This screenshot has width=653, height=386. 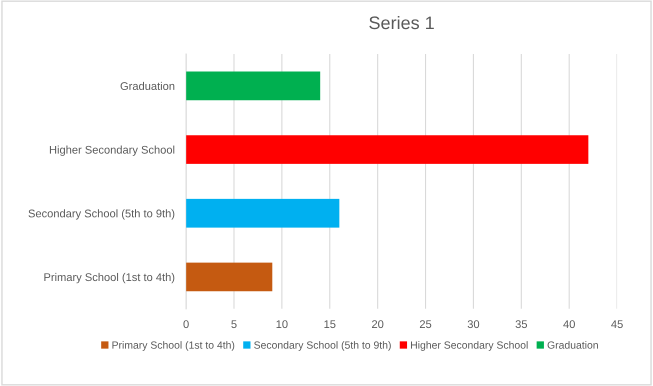 What do you see at coordinates (573, 345) in the screenshot?
I see `legend-label: Graduation` at bounding box center [573, 345].